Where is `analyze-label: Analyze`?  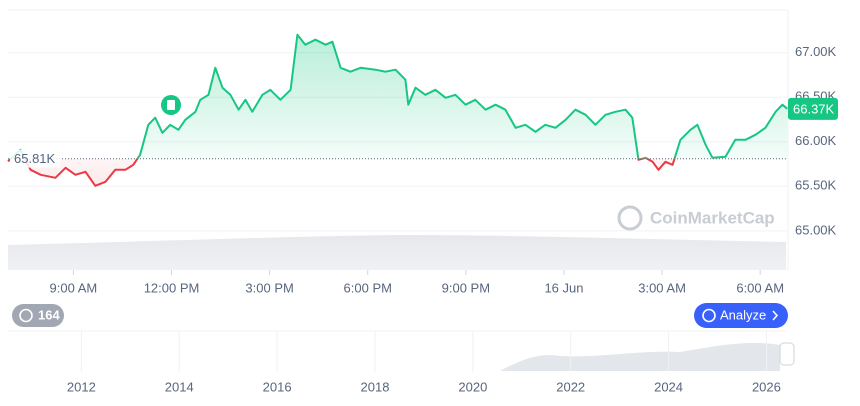 analyze-label: Analyze is located at coordinates (743, 314).